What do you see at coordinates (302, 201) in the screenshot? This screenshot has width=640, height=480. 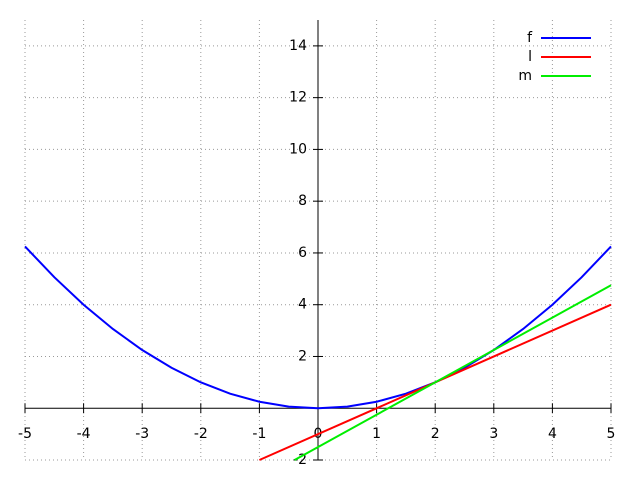 I see `y-tick-label: 8` at bounding box center [302, 201].